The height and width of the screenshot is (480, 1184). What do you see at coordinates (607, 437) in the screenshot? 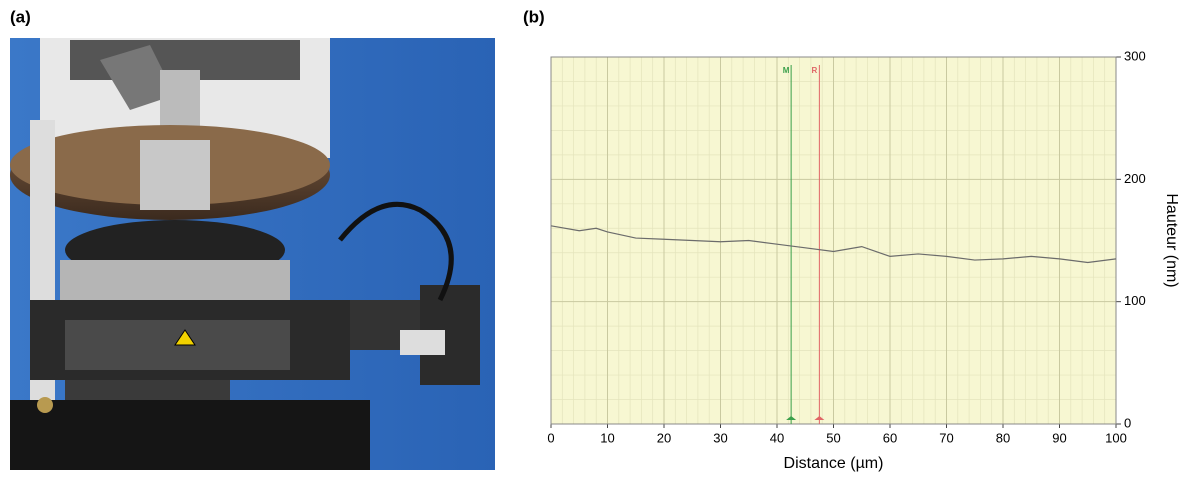
I see `x-tick-label: 10` at bounding box center [607, 437].